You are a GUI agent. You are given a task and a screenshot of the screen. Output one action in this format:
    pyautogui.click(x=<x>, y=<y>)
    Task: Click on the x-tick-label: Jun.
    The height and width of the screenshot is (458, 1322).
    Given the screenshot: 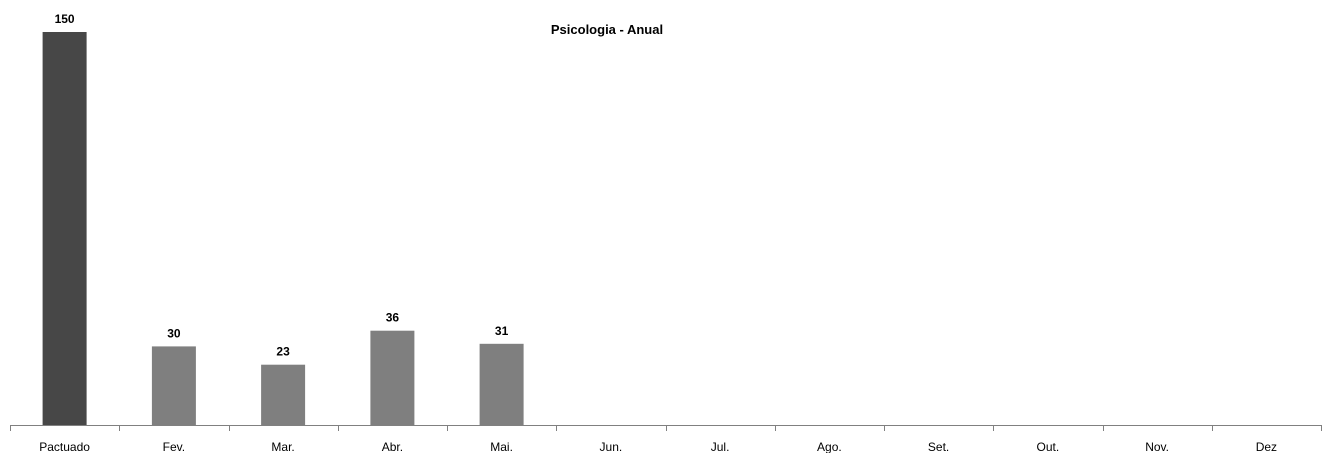 What is the action you would take?
    pyautogui.click(x=611, y=446)
    